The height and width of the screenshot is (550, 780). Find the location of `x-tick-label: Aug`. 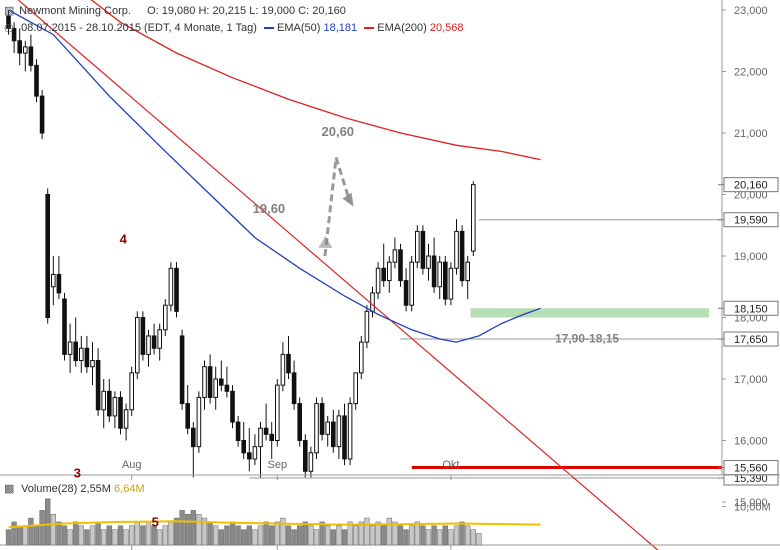

x-tick-label: Aug is located at coordinates (132, 465).